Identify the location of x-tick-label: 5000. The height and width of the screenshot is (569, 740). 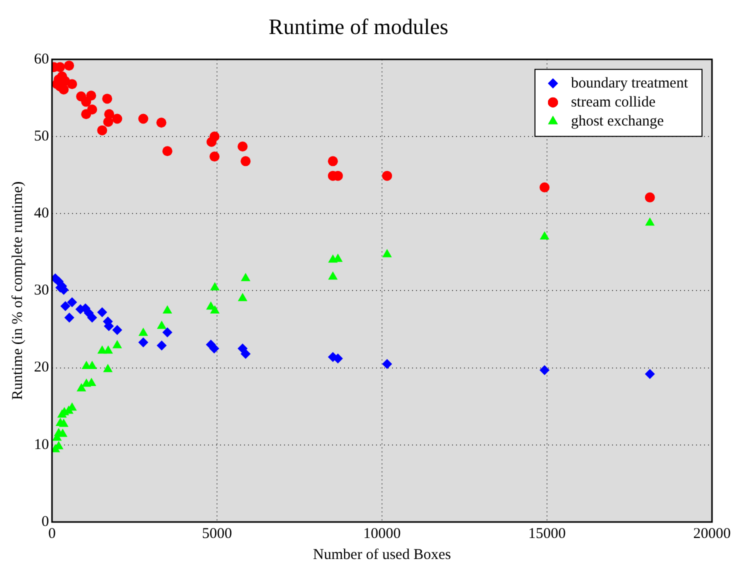
(217, 534).